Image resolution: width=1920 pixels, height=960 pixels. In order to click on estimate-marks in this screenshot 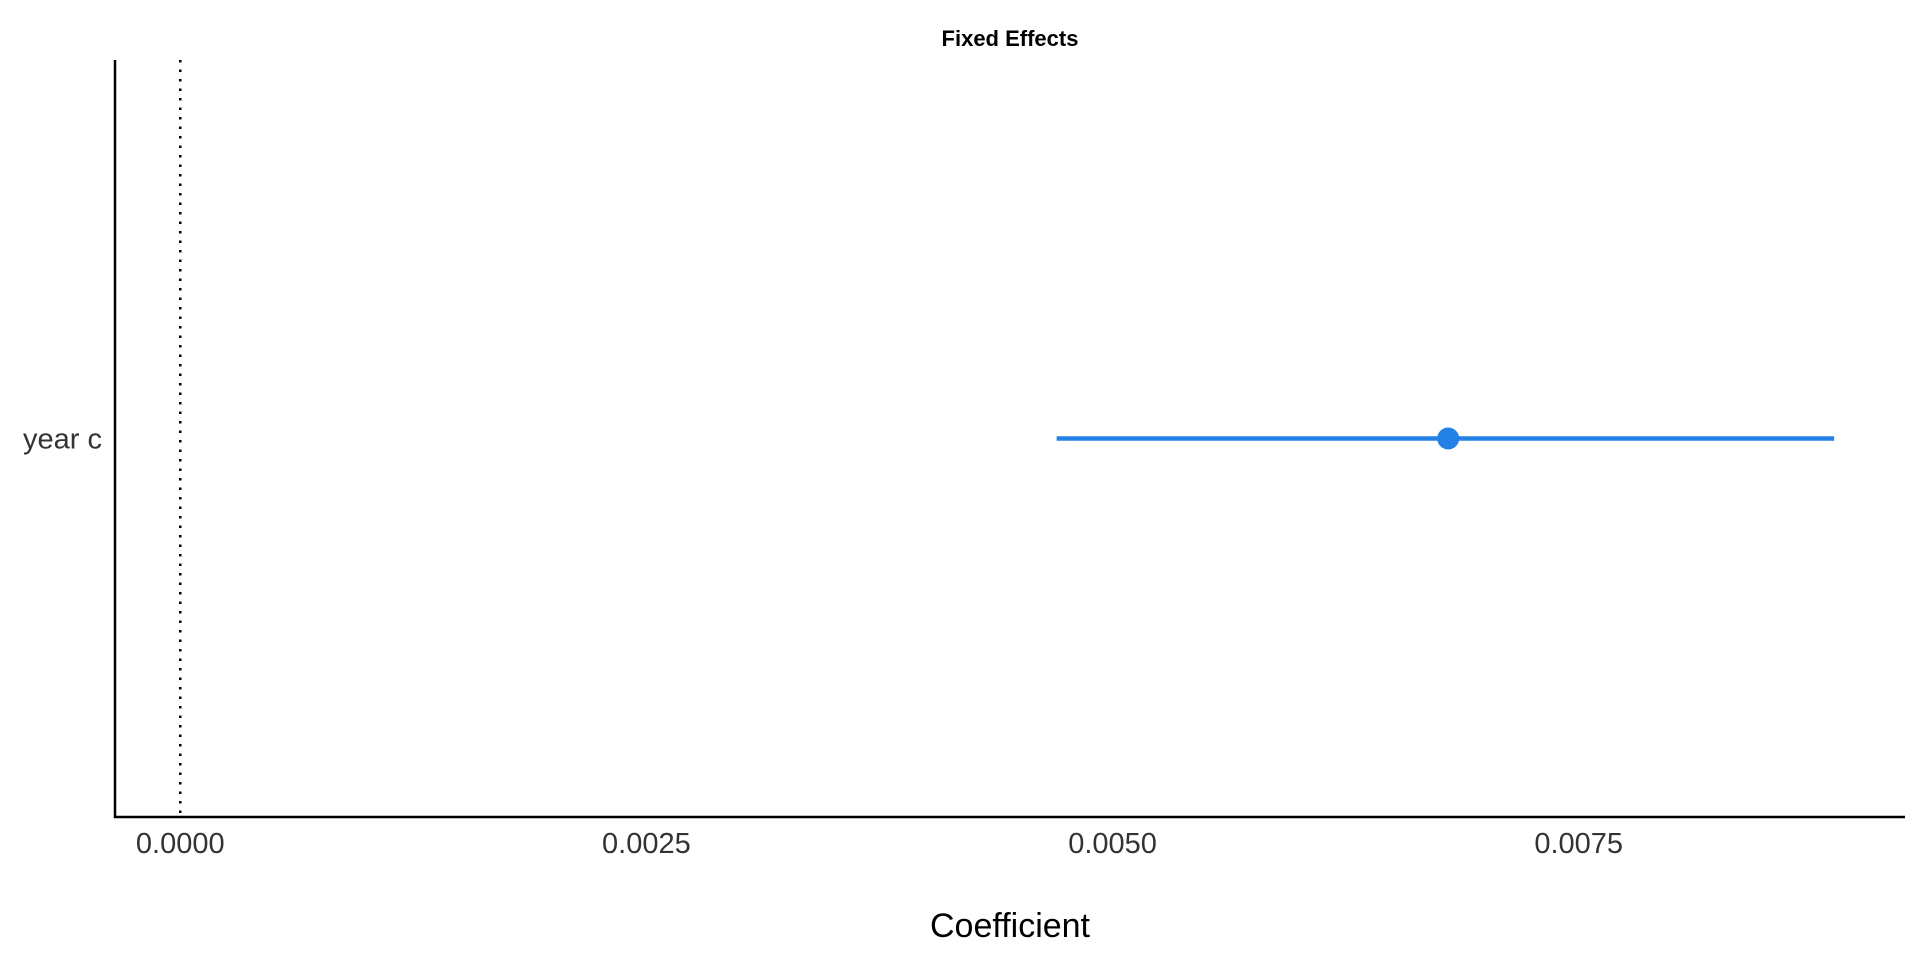, I will do `click(1445, 438)`.